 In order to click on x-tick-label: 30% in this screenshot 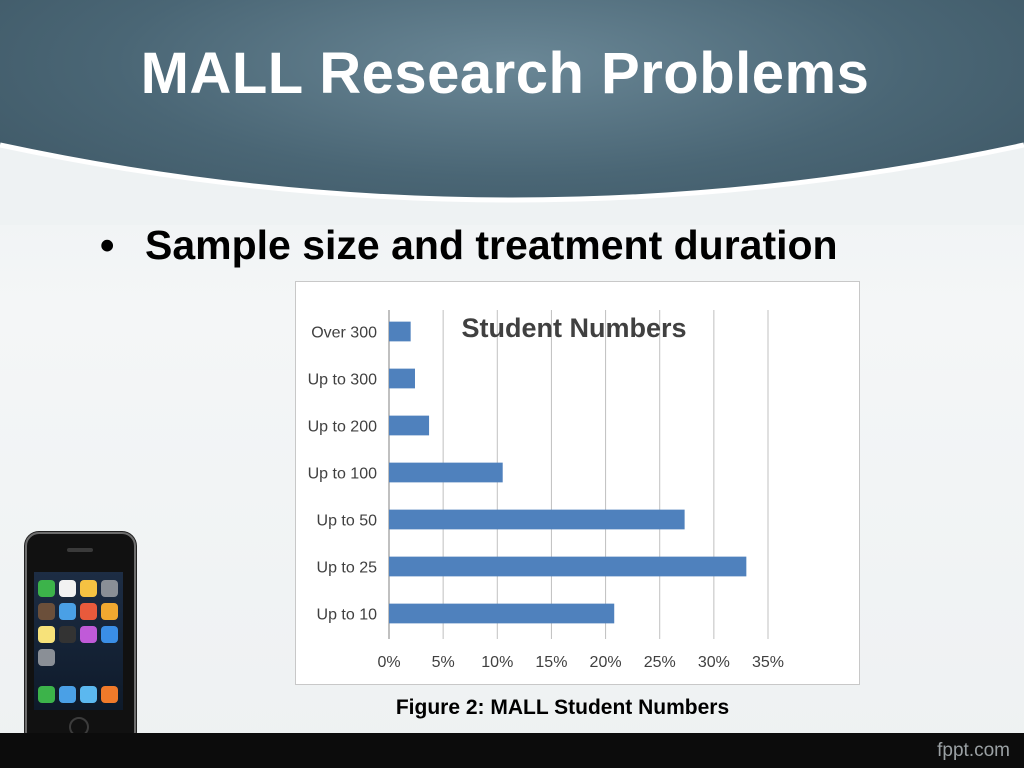, I will do `click(714, 662)`.